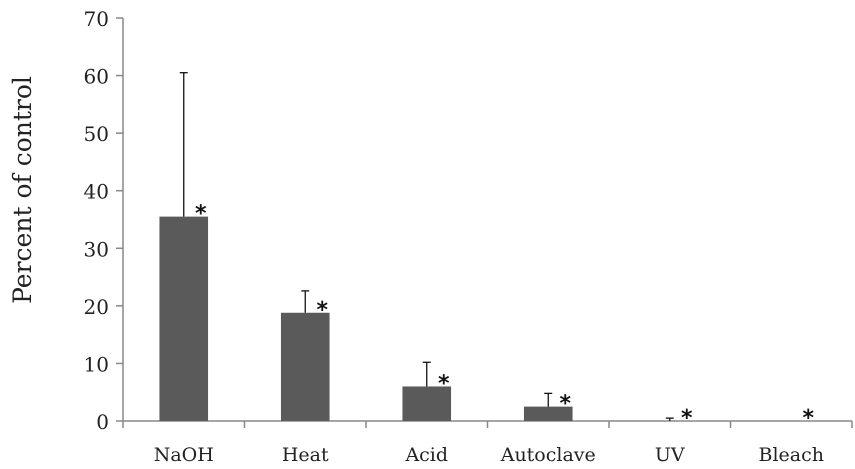 The height and width of the screenshot is (469, 855). What do you see at coordinates (487, 443) in the screenshot?
I see `x-axis: NaOH Heat Acid Autoclave UV Bleach` at bounding box center [487, 443].